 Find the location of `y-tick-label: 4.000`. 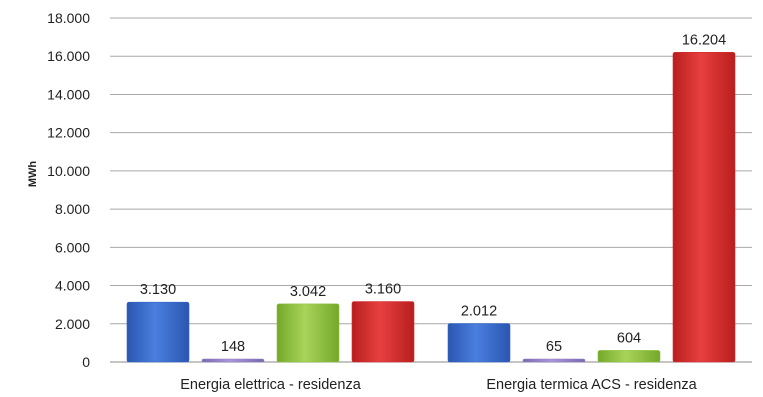

y-tick-label: 4.000 is located at coordinates (72, 286).